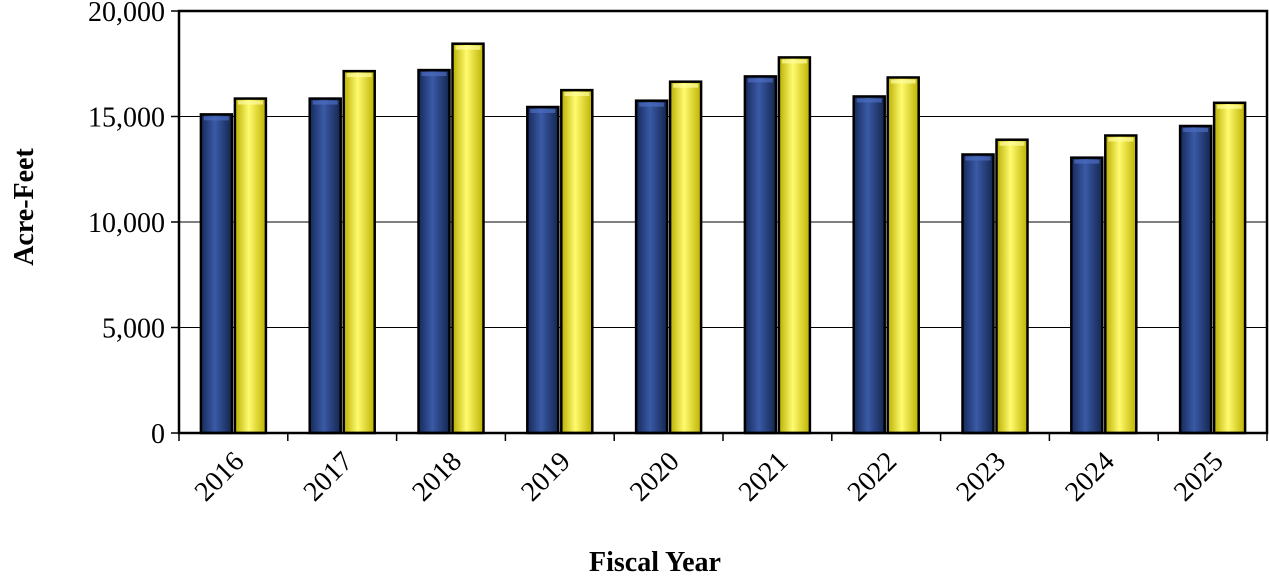  What do you see at coordinates (1090, 477) in the screenshot?
I see `x-tick-label: 2024` at bounding box center [1090, 477].